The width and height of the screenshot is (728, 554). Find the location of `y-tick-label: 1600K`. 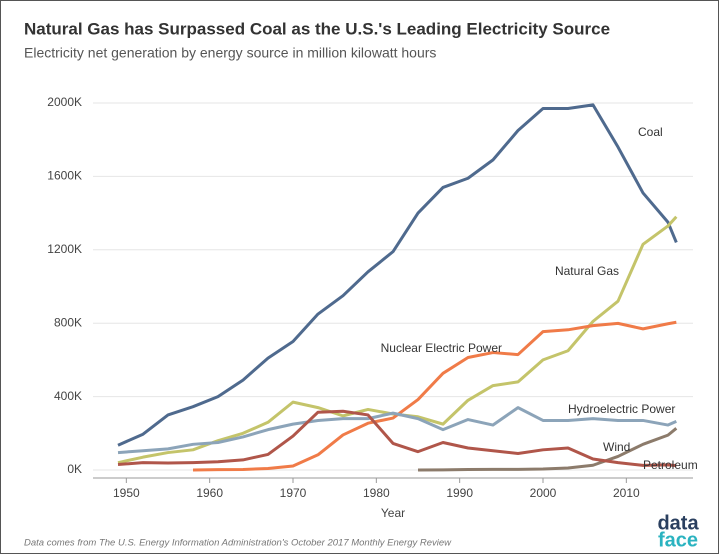

y-tick-label: 1600K is located at coordinates (64, 176).